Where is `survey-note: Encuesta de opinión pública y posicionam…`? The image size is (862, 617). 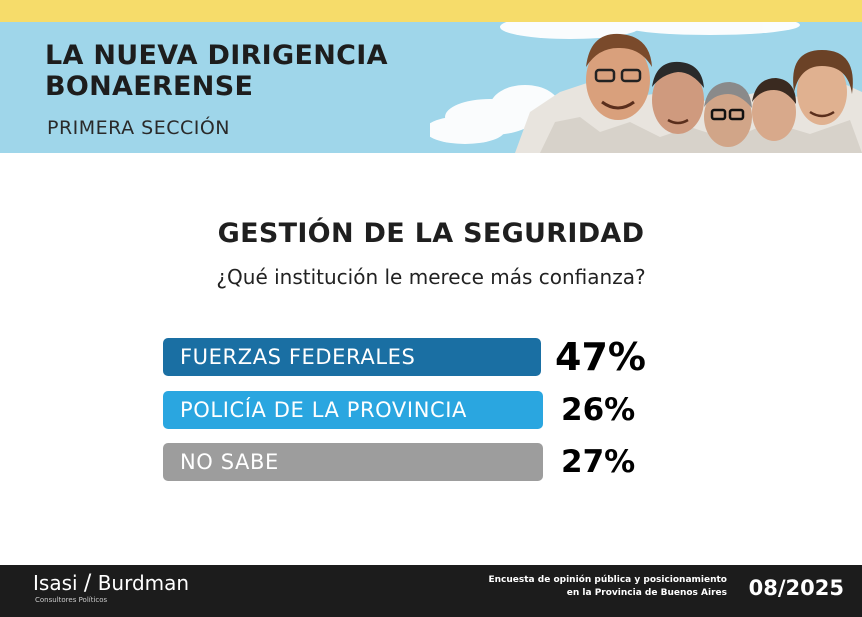 survey-note: Encuesta de opinión pública y posicionam… is located at coordinates (608, 587).